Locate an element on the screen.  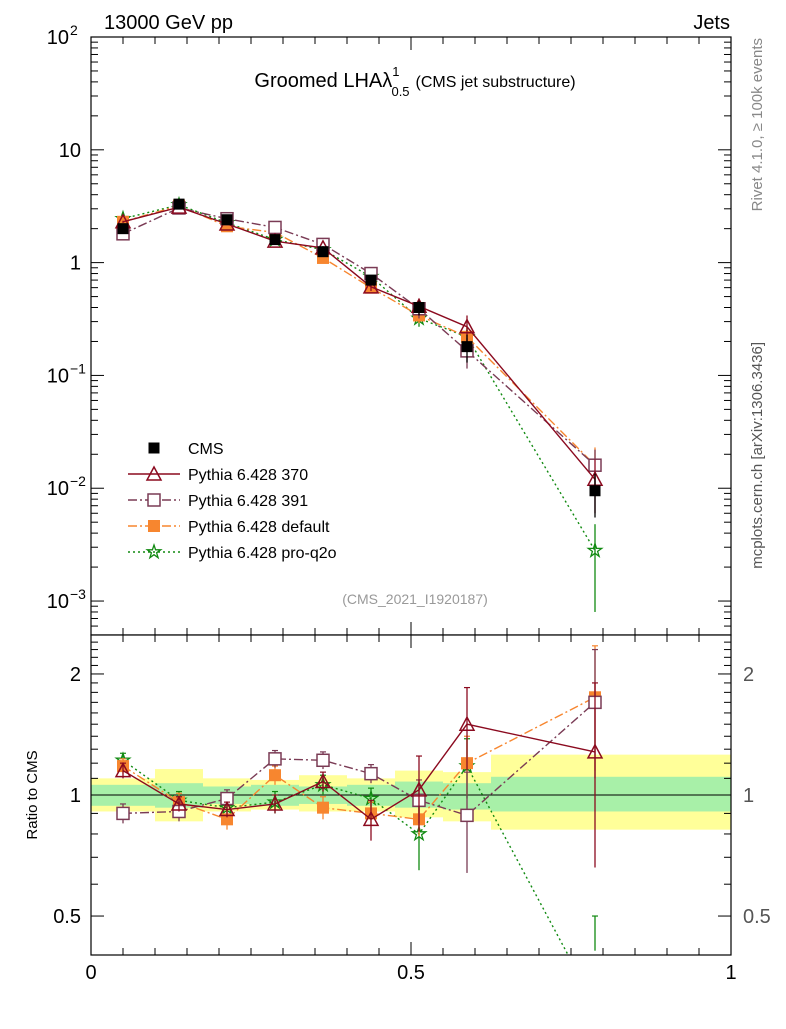
y-tick-label-exponent: −1 is located at coordinates (78, 368).